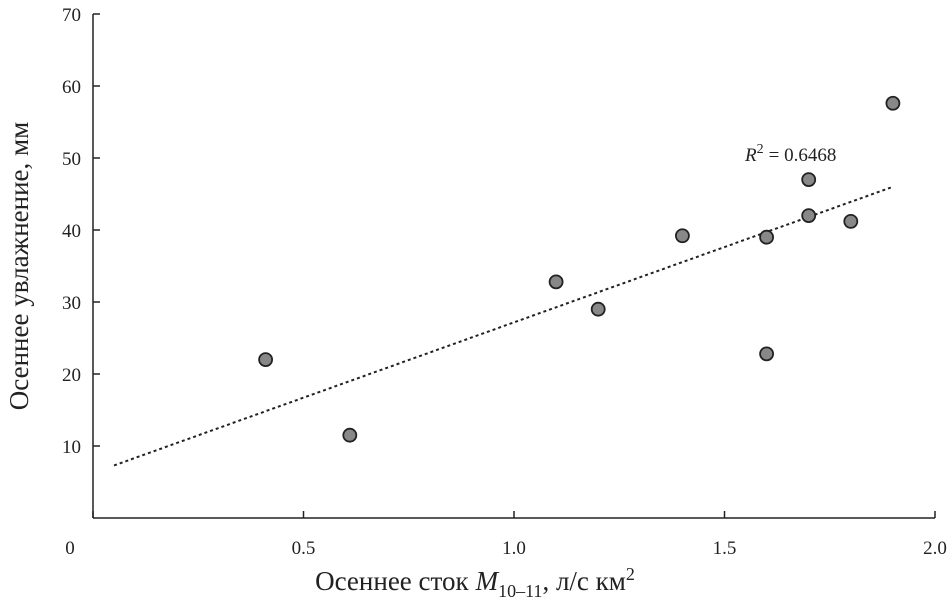  What do you see at coordinates (70, 548) in the screenshot?
I see `x-tick-label: 0` at bounding box center [70, 548].